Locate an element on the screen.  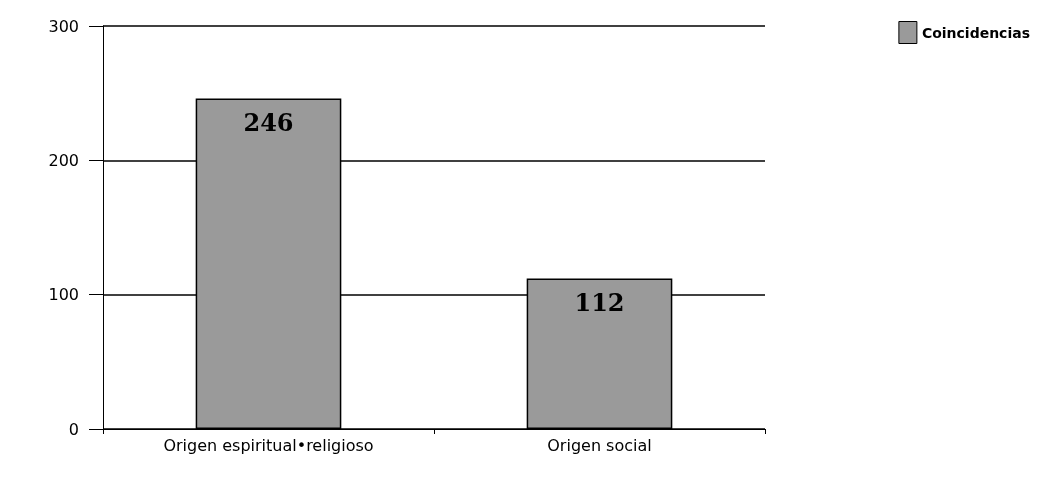
data-label: 112 is located at coordinates (599, 303).